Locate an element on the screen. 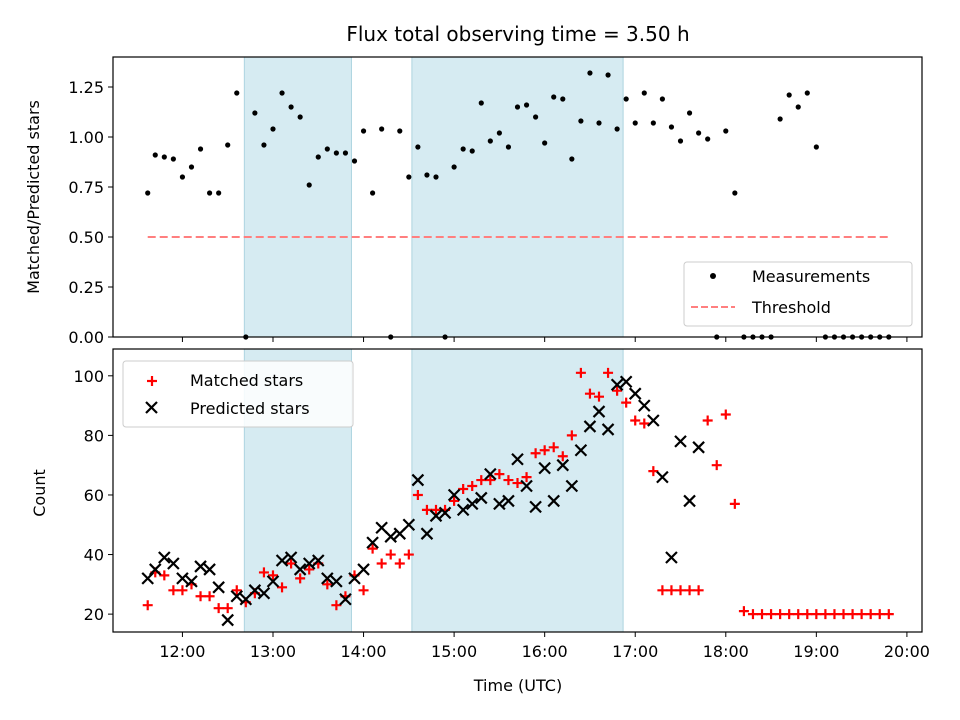 This screenshot has height=720, width=960. y-tick-label: 0.25 is located at coordinates (86, 287).